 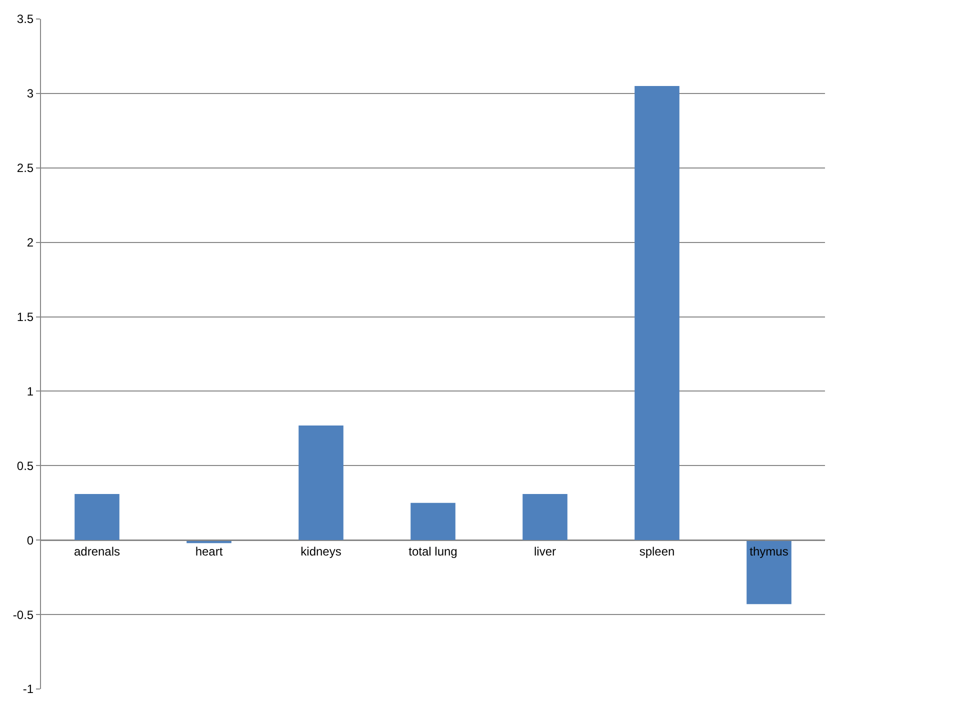 I want to click on y-tick-label: 0, so click(x=30, y=540).